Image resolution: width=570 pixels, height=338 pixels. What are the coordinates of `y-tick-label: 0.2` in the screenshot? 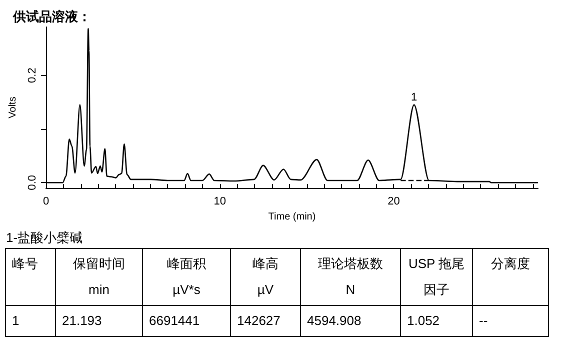 It's located at (32, 75).